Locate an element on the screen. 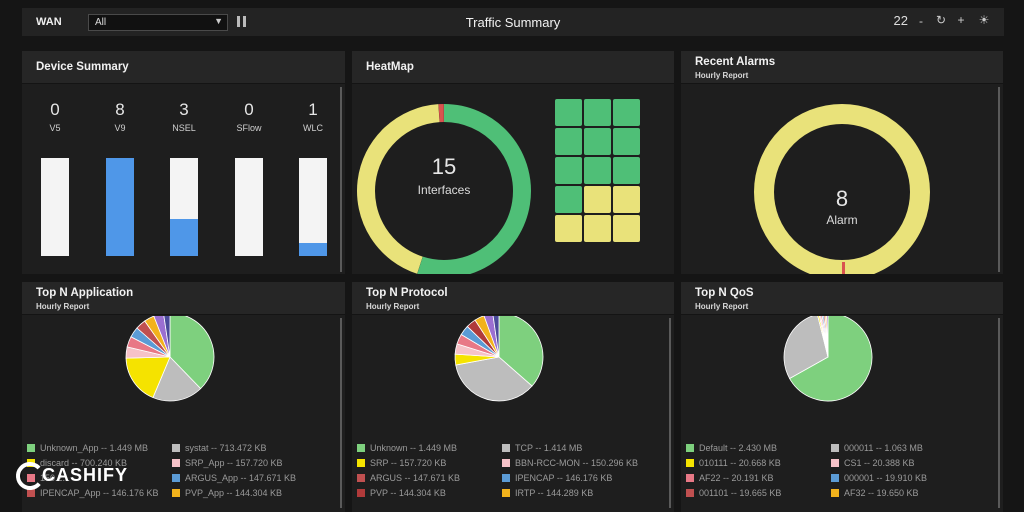 The height and width of the screenshot is (512, 1024). device-v5-summary: 0 V5 is located at coordinates (55, 116).